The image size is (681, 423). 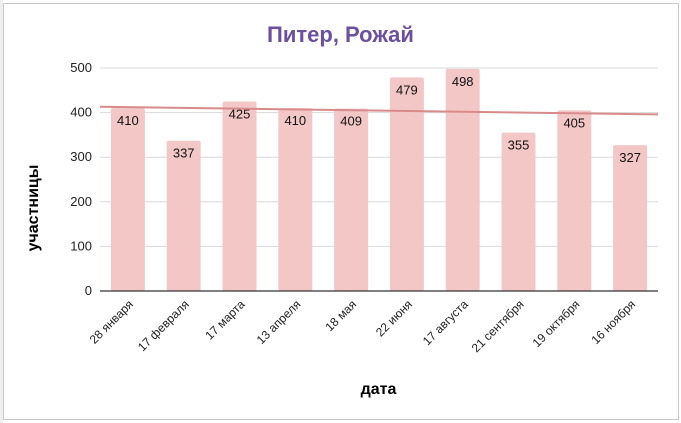 I want to click on y-tick-label: 300, so click(x=81, y=156).